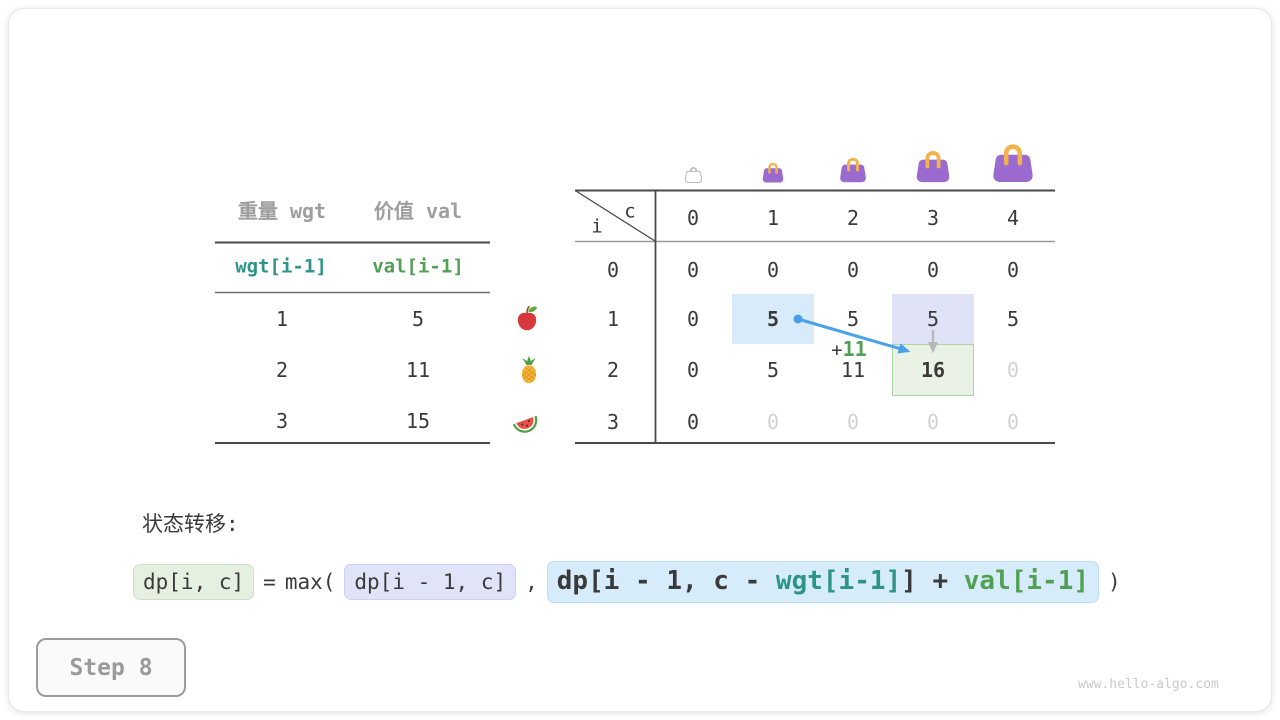 This screenshot has height=720, width=1280. What do you see at coordinates (933, 370) in the screenshot?
I see `dp-cell: 16` at bounding box center [933, 370].